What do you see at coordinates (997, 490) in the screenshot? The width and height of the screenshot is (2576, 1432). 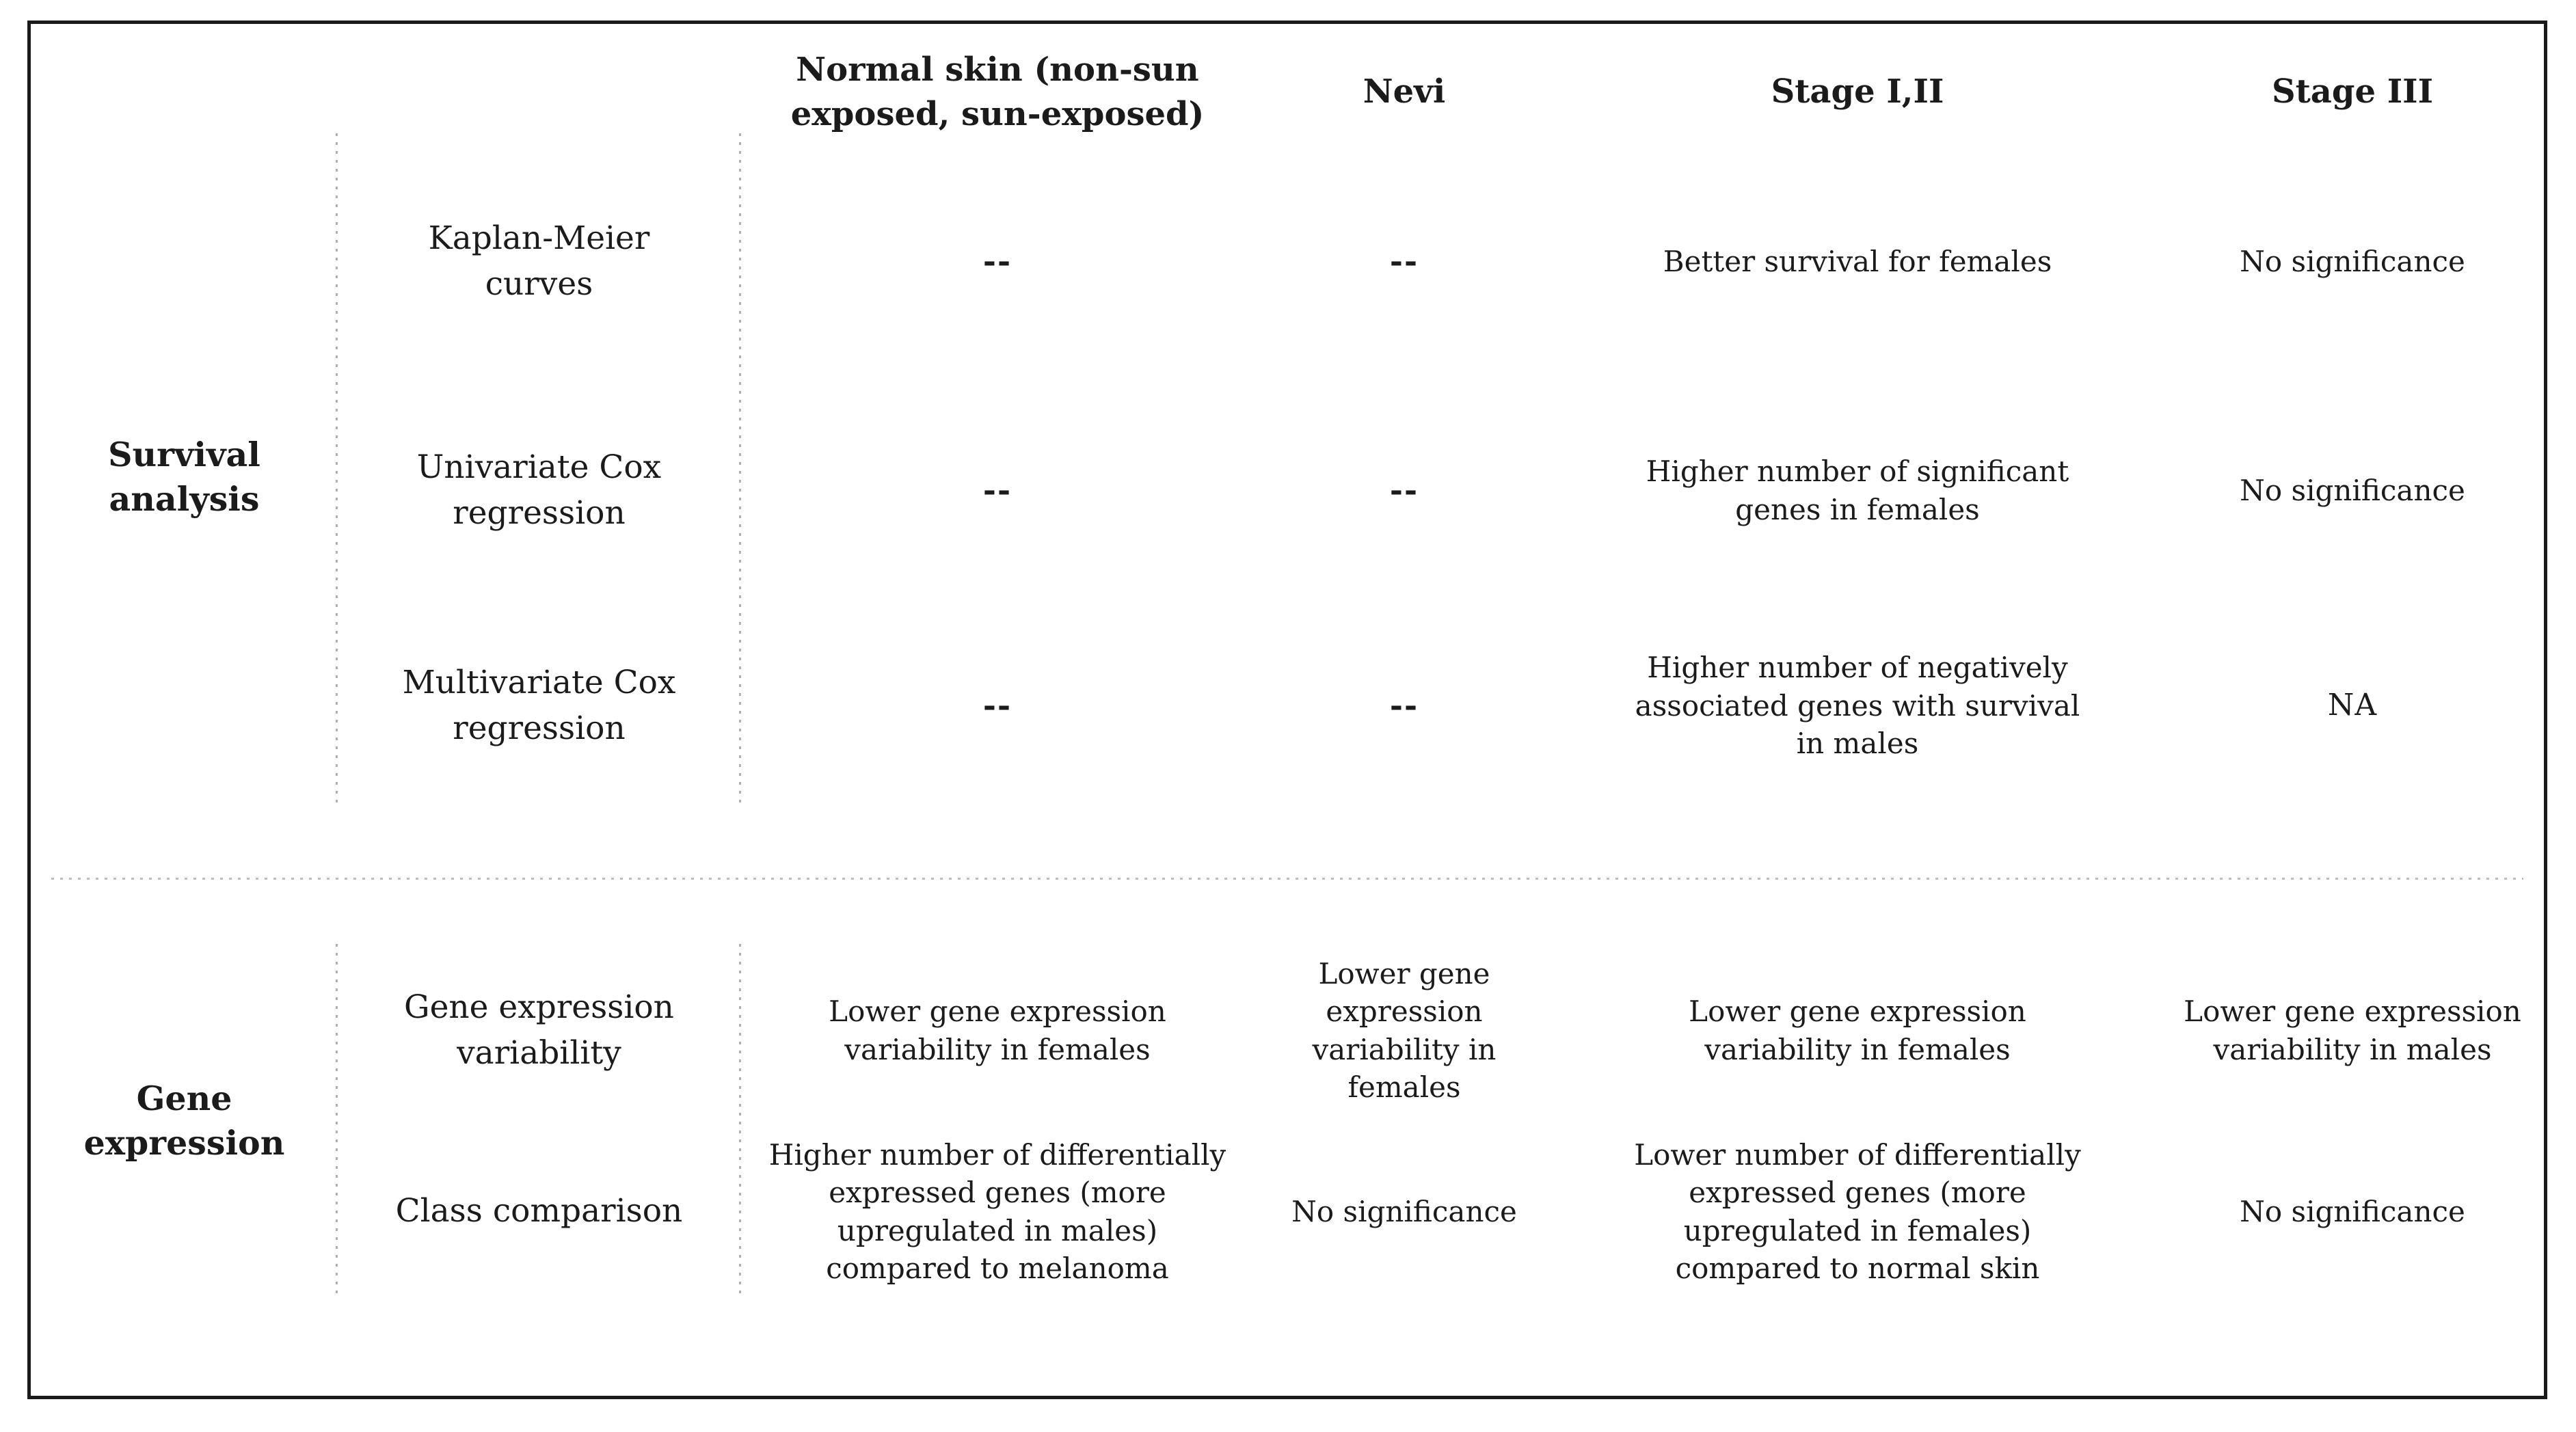 I see `cell-univariate-cox-normal-skin: --` at bounding box center [997, 490].